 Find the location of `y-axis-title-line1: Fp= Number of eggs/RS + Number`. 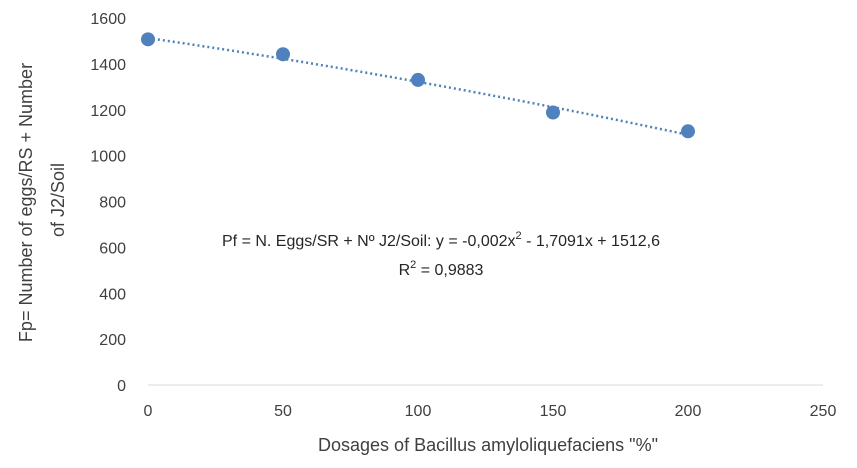

y-axis-title-line1: Fp= Number of eggs/RS + Number is located at coordinates (26, 202).